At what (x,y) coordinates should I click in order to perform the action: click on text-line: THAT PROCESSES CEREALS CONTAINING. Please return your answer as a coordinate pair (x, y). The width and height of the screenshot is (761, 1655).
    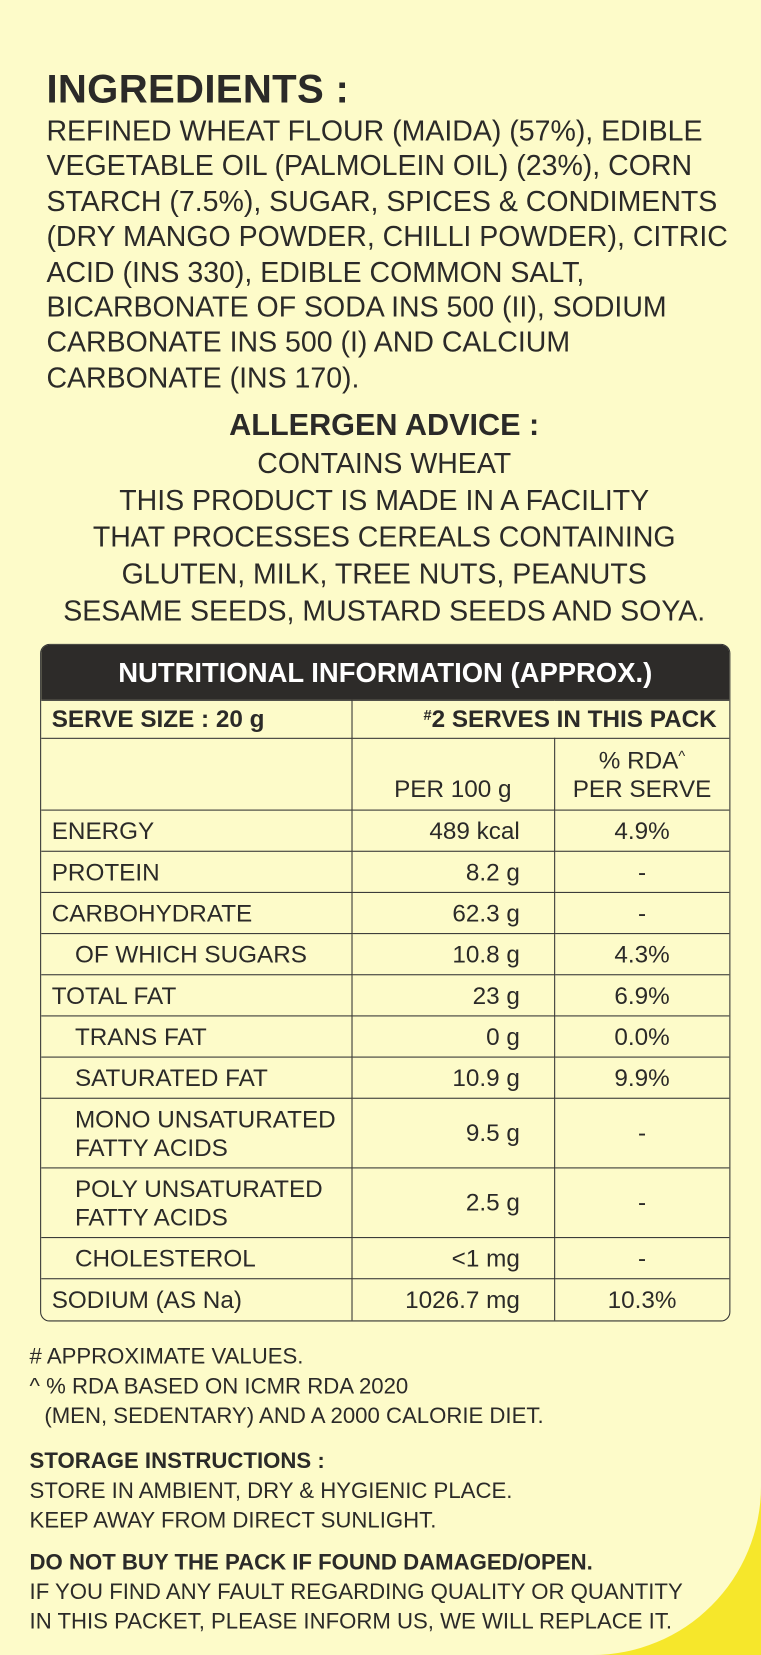
    Looking at the image, I should click on (384, 537).